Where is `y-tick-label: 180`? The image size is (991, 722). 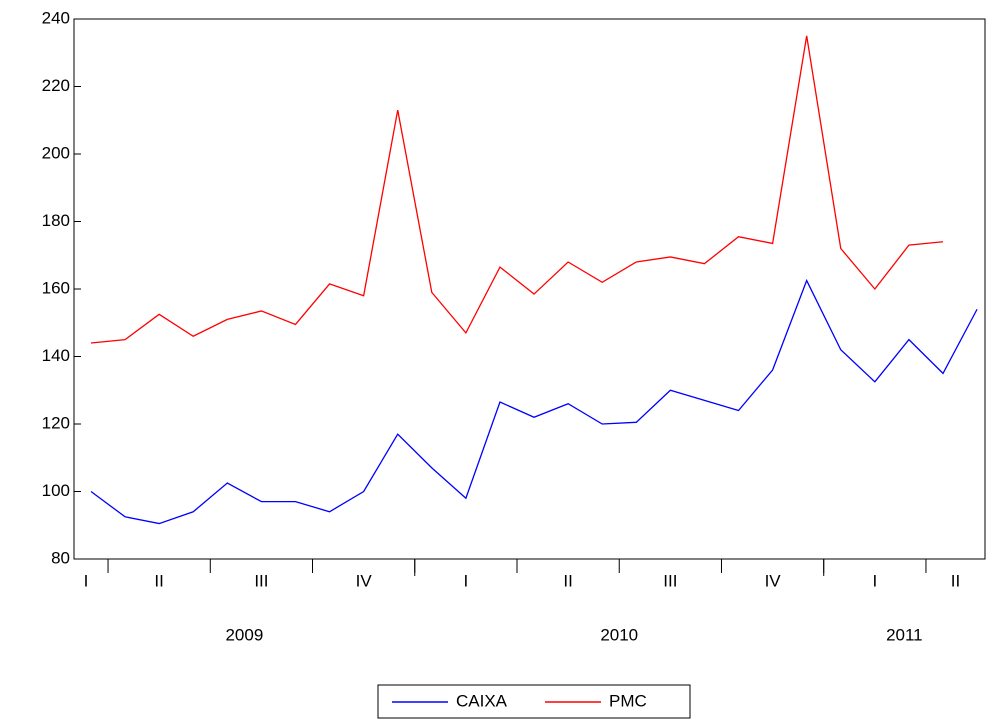 y-tick-label: 180 is located at coordinates (56, 220).